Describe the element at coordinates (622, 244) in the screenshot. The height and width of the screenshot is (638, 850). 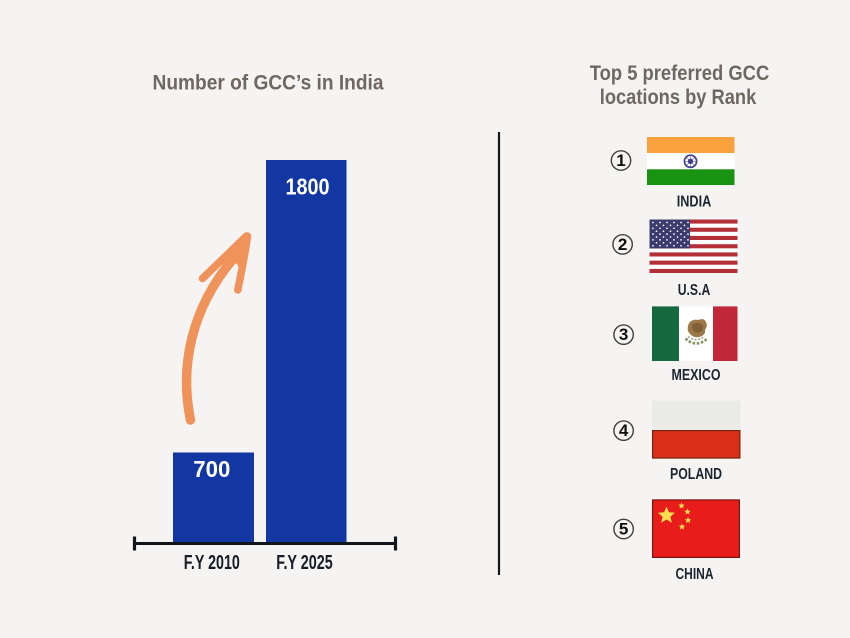
I see `svg-text: 2` at that location.